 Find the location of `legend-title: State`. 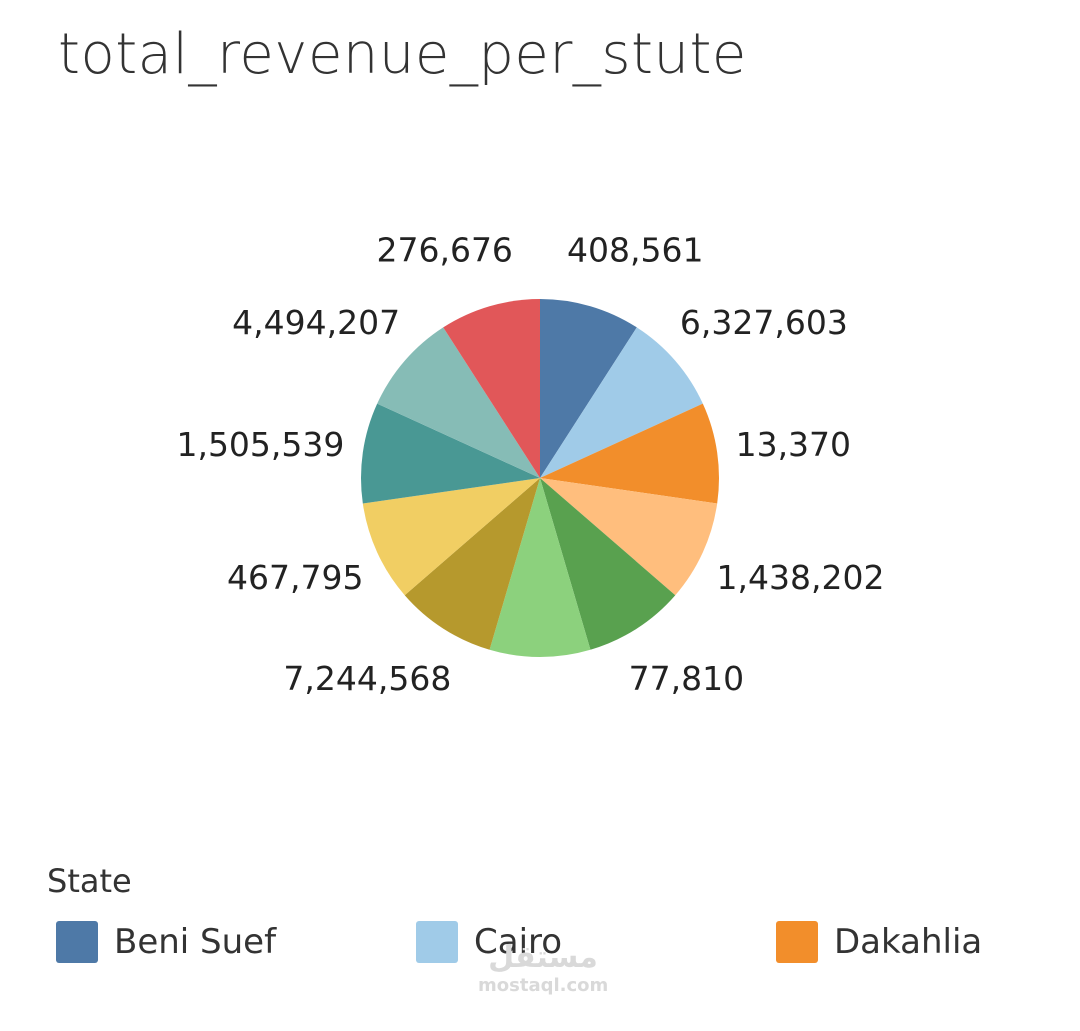

legend-title: State is located at coordinates (89, 881).